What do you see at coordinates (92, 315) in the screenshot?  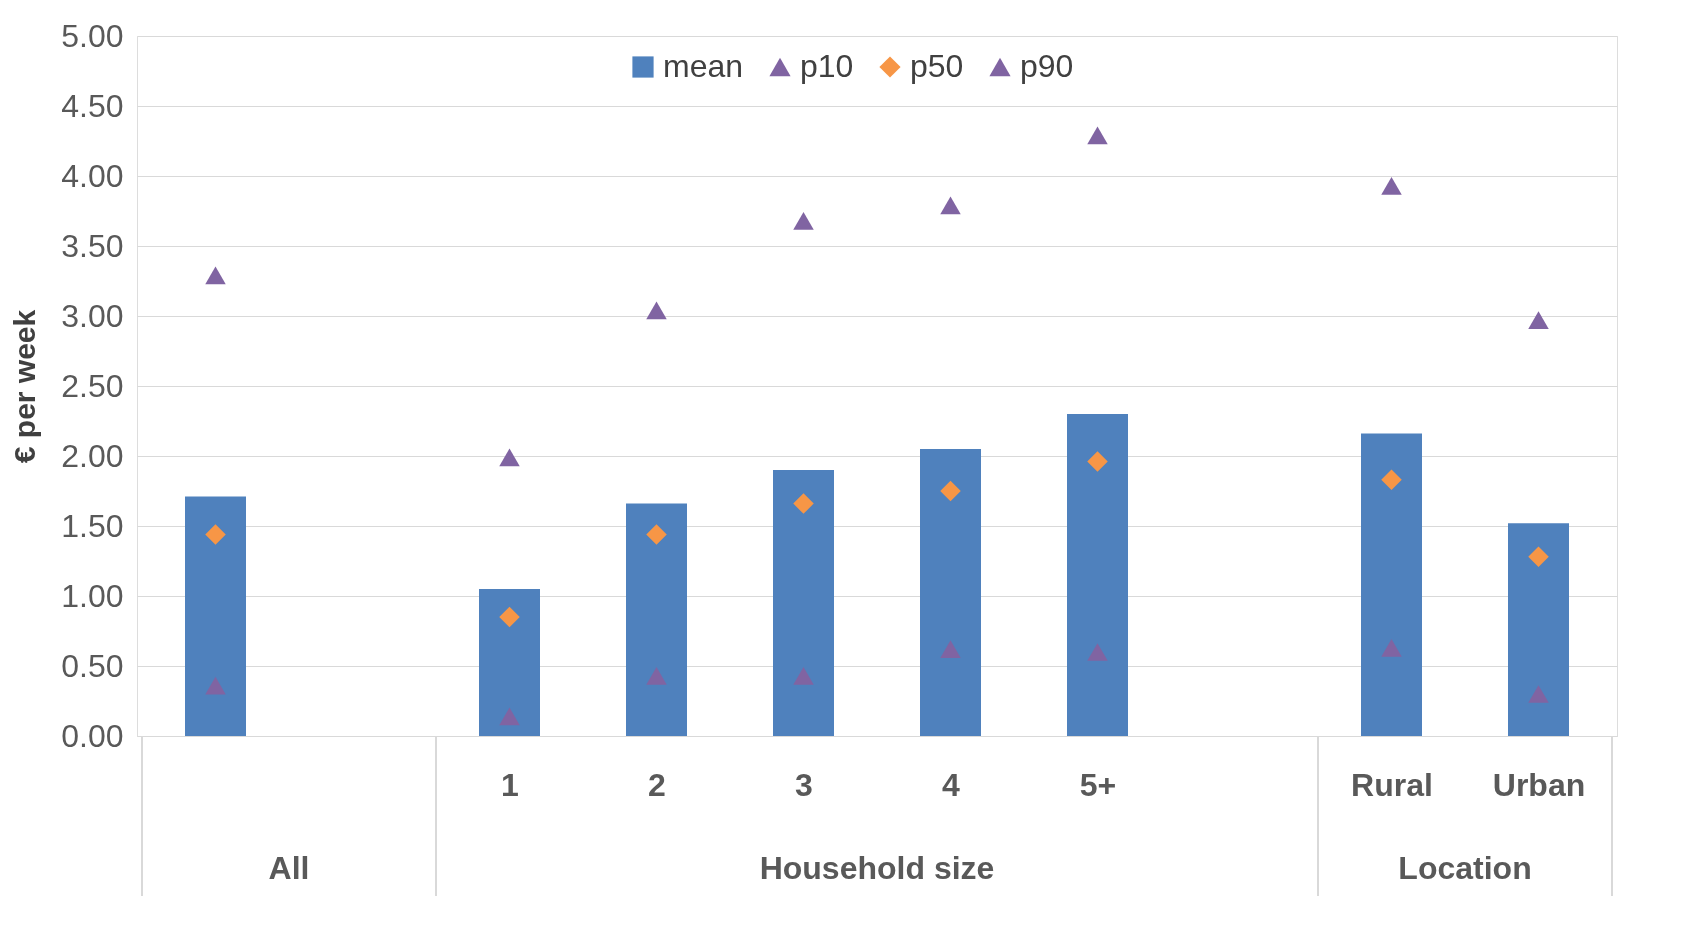 I see `y-tick-label: 3.00` at bounding box center [92, 315].